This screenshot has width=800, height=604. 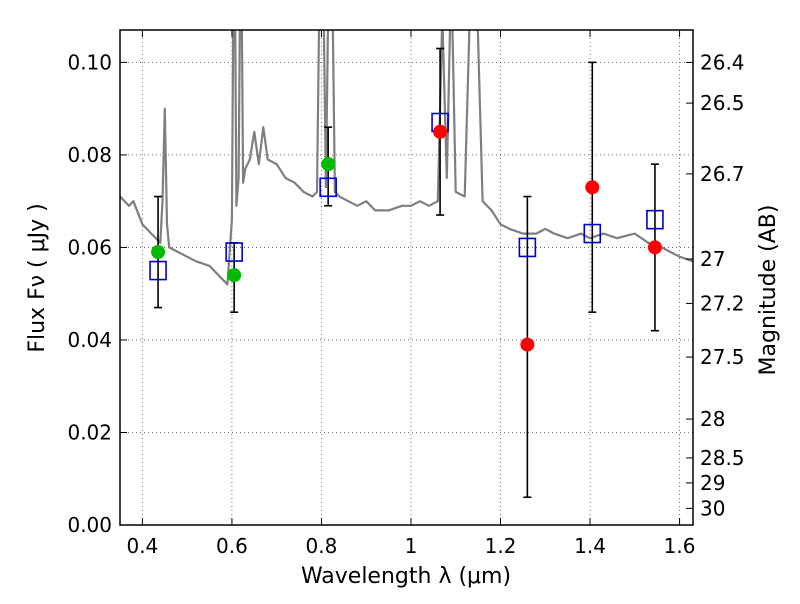 I want to click on magnitude-tick-label: 30, so click(x=712, y=508).